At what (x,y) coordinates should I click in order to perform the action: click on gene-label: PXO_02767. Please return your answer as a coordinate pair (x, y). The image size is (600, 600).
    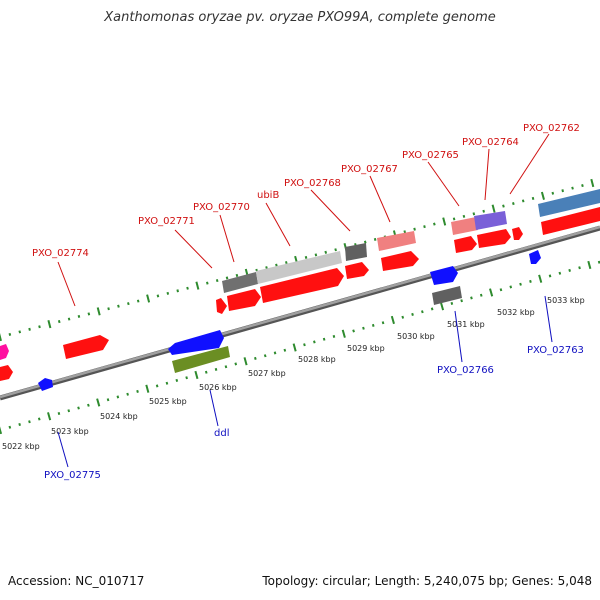
    Looking at the image, I should click on (369, 169).